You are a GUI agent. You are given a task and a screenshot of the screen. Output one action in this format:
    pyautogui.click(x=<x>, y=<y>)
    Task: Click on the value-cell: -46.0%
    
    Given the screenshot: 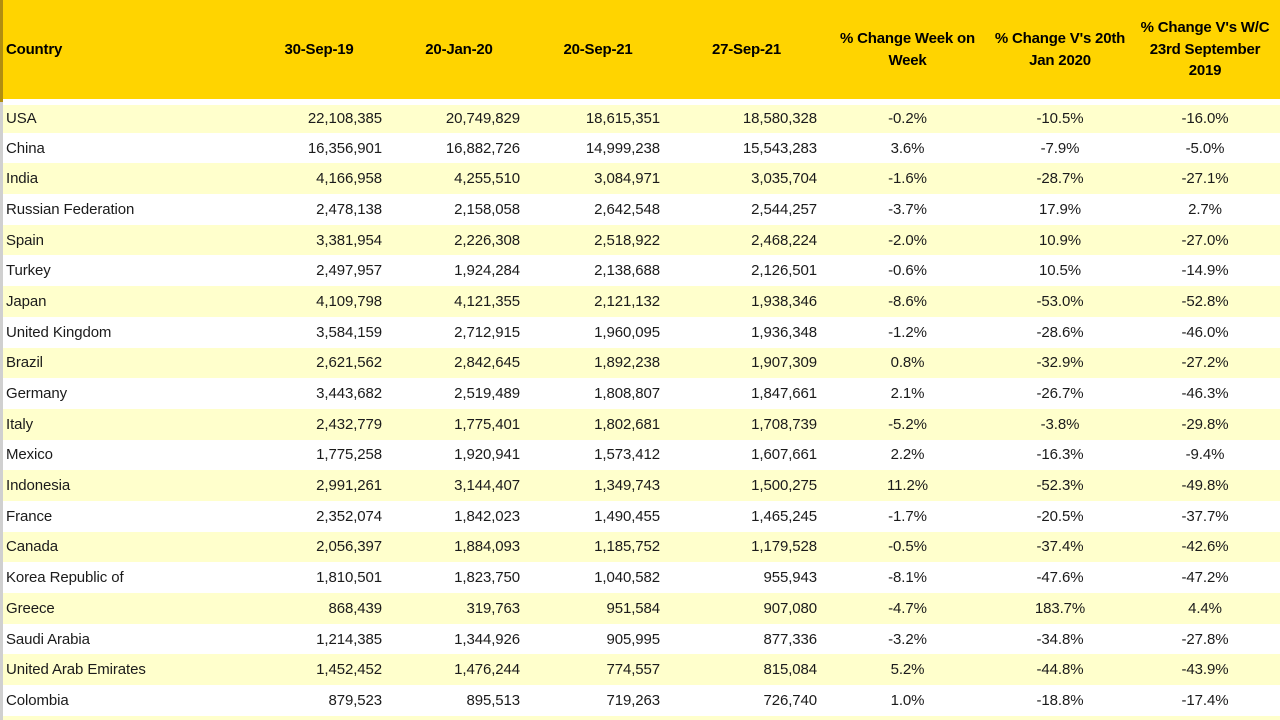 What is the action you would take?
    pyautogui.click(x=1205, y=332)
    